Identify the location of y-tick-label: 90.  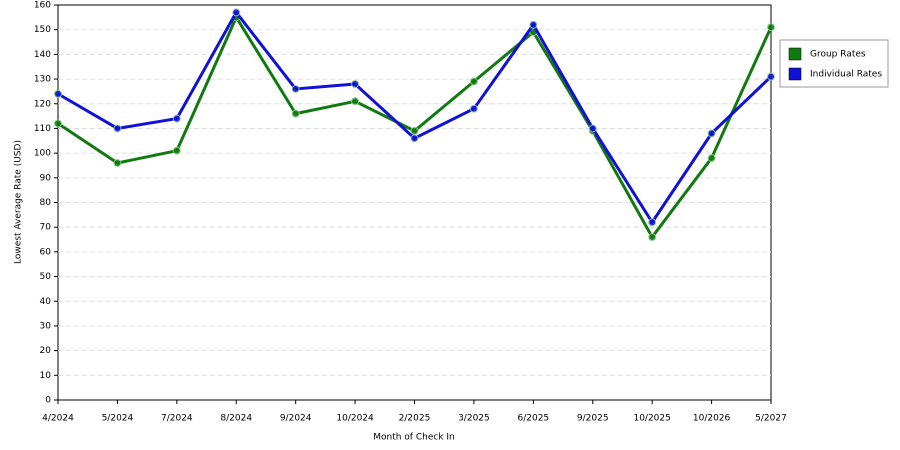
(46, 178).